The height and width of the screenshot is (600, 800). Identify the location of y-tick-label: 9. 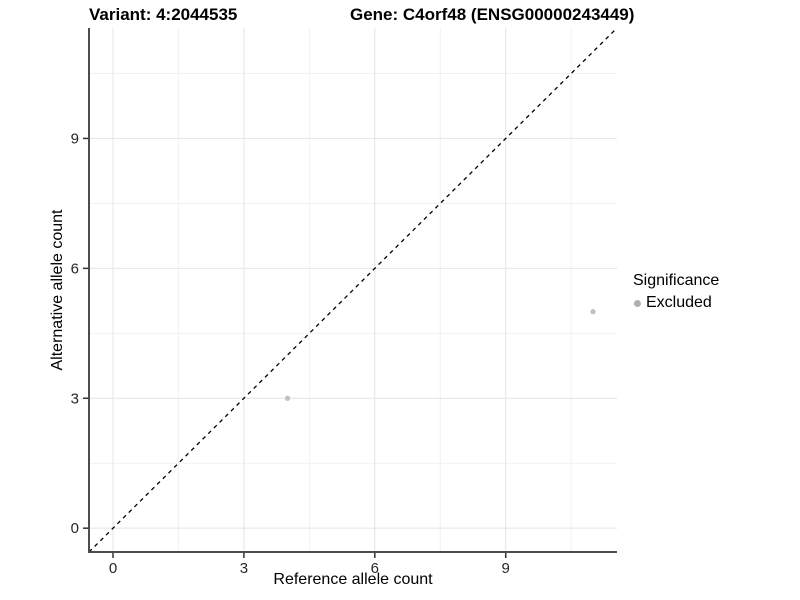
(75, 138).